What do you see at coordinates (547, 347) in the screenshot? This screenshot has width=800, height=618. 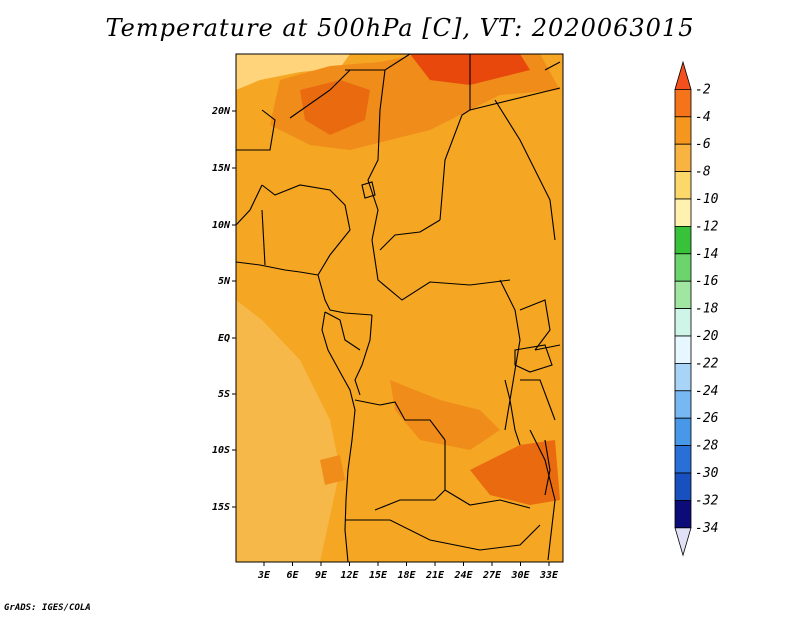 I see `border-kenya` at bounding box center [547, 347].